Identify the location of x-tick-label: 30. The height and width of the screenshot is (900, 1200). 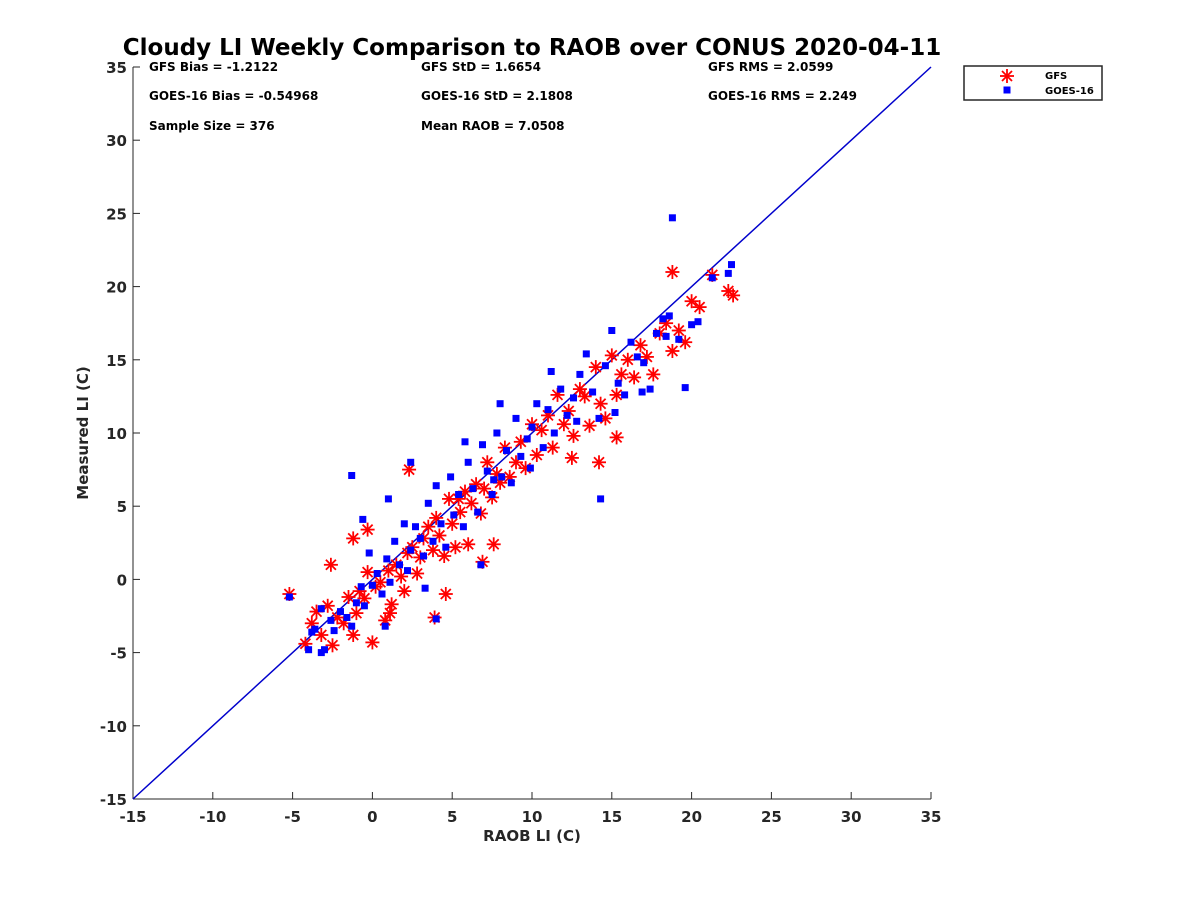
(851, 817).